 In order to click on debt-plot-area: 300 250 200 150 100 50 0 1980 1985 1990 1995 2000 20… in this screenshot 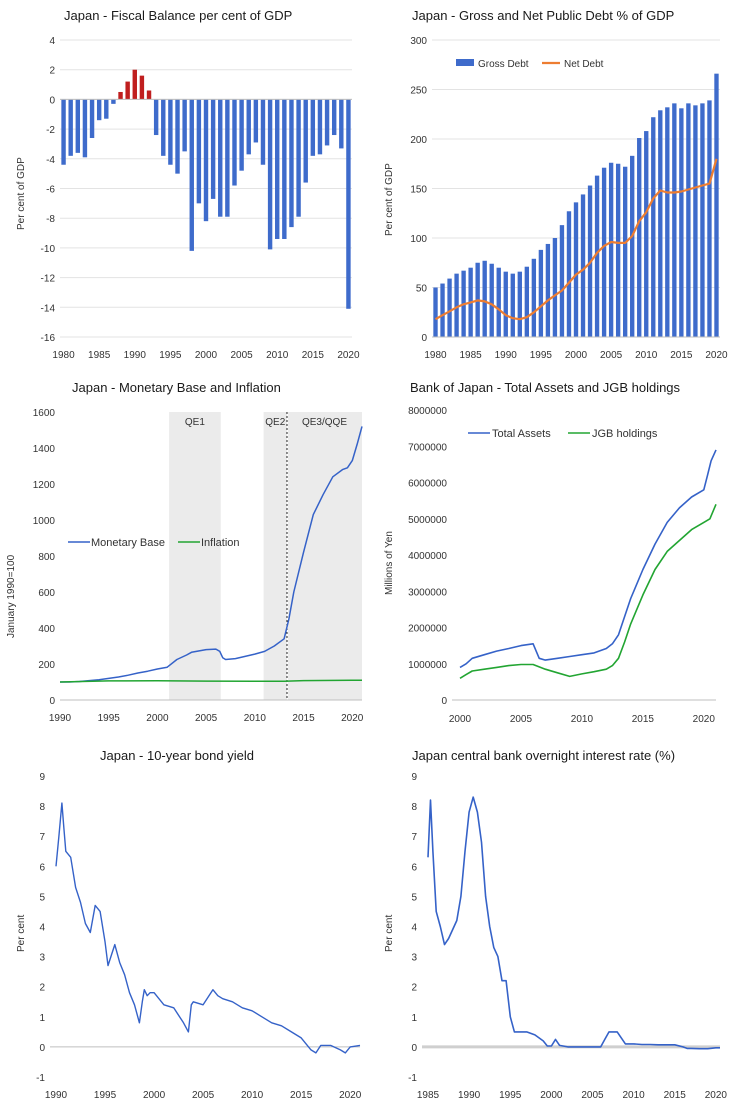, I will do `click(569, 198)`.